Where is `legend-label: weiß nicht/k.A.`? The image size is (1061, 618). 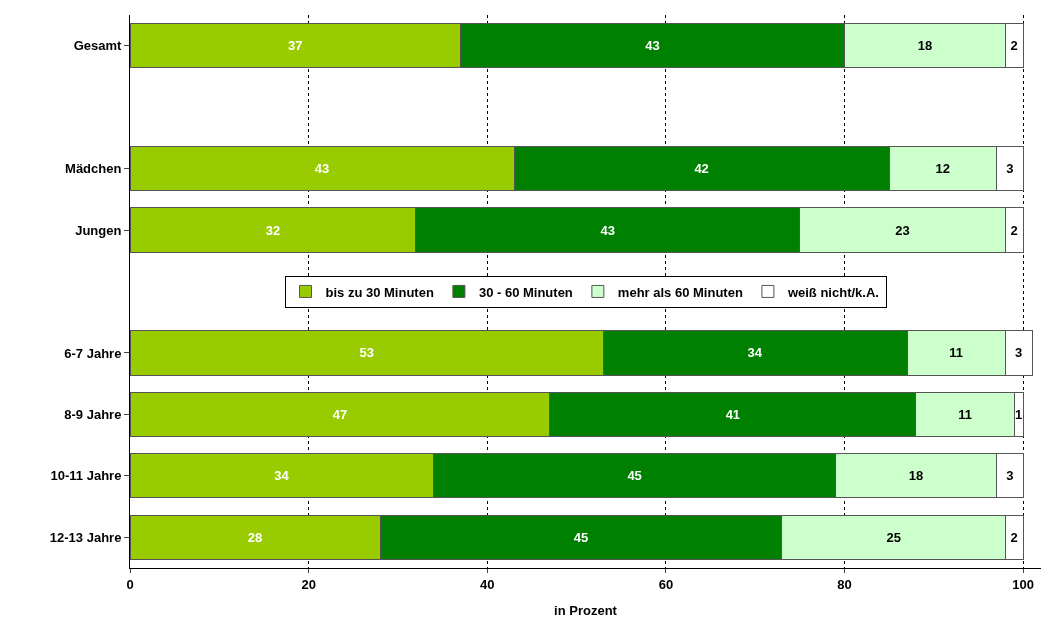
legend-label: weiß nicht/k.A. is located at coordinates (832, 292).